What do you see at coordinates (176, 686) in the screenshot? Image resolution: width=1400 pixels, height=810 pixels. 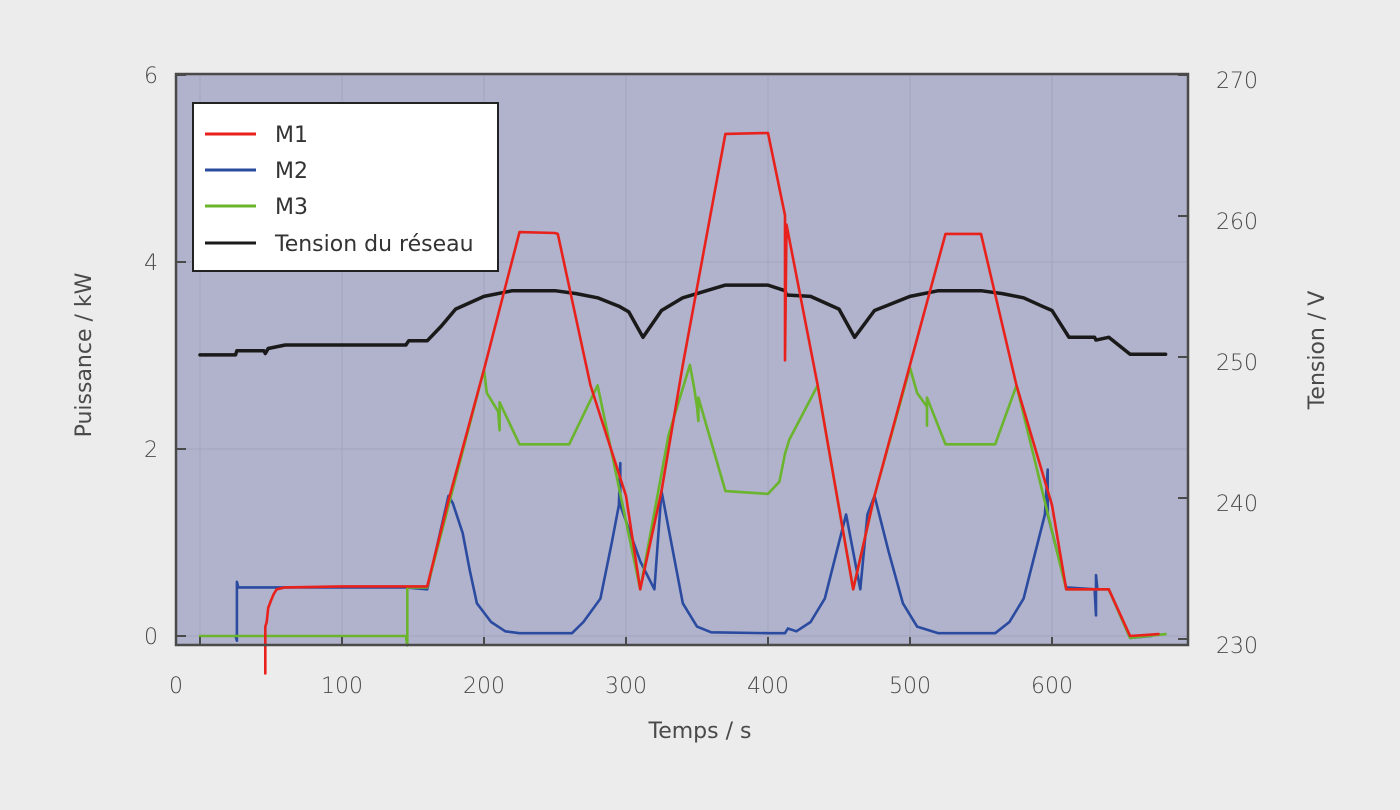 I see `x-tick-label: 0` at bounding box center [176, 686].